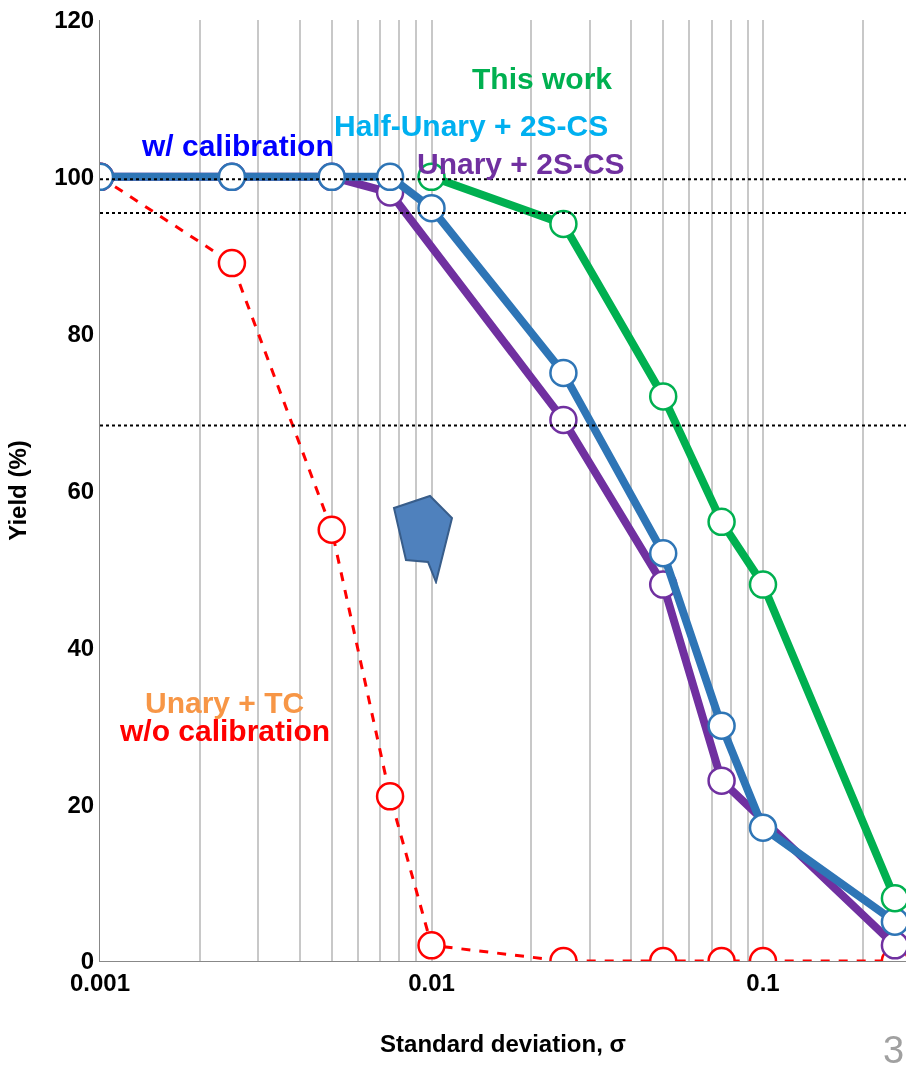 This screenshot has width=912, height=1071. What do you see at coordinates (471, 125) in the screenshot?
I see `series-label: Half-Unary + 2S-CS` at bounding box center [471, 125].